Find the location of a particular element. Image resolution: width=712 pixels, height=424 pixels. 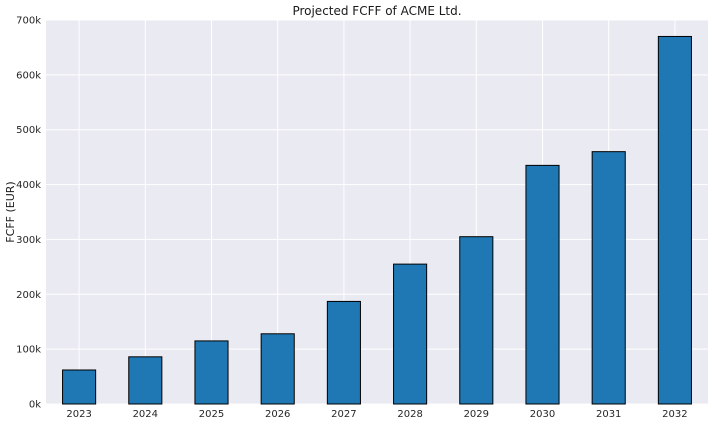

y-tick-label: 400k is located at coordinates (28, 185).